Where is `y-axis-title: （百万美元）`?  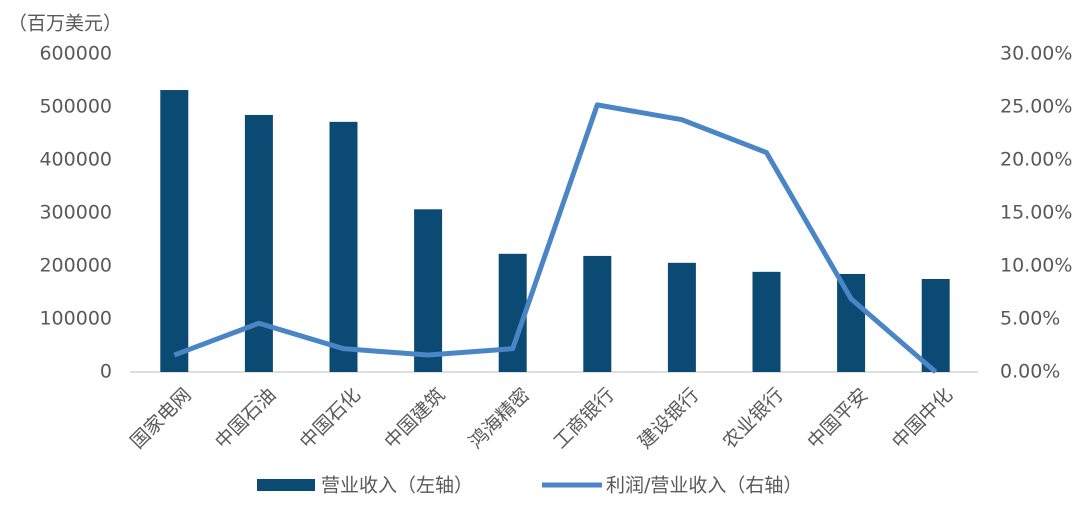
y-axis-title: （百万美元） is located at coordinates (65, 24).